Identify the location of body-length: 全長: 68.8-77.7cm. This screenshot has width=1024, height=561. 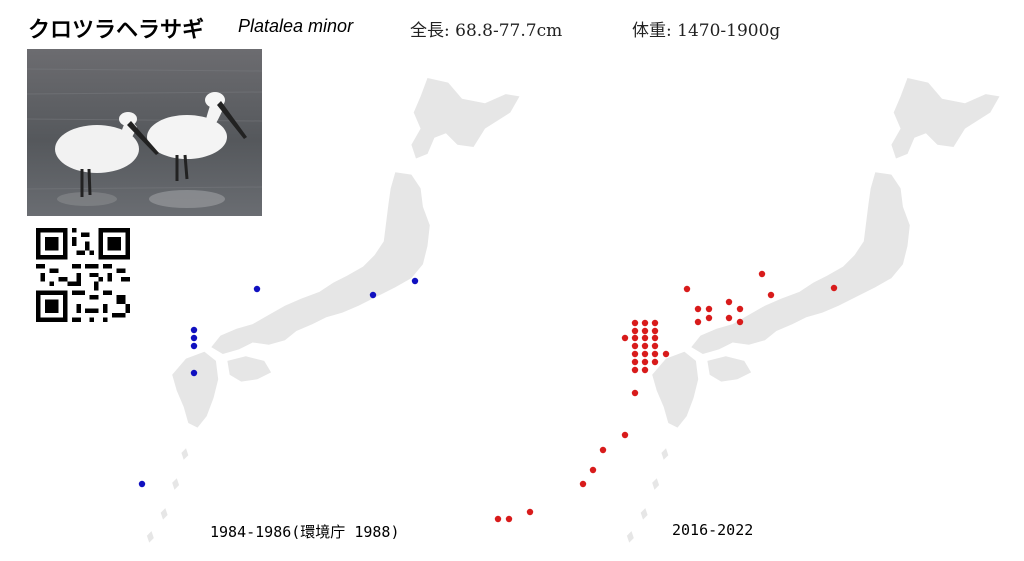
(486, 31).